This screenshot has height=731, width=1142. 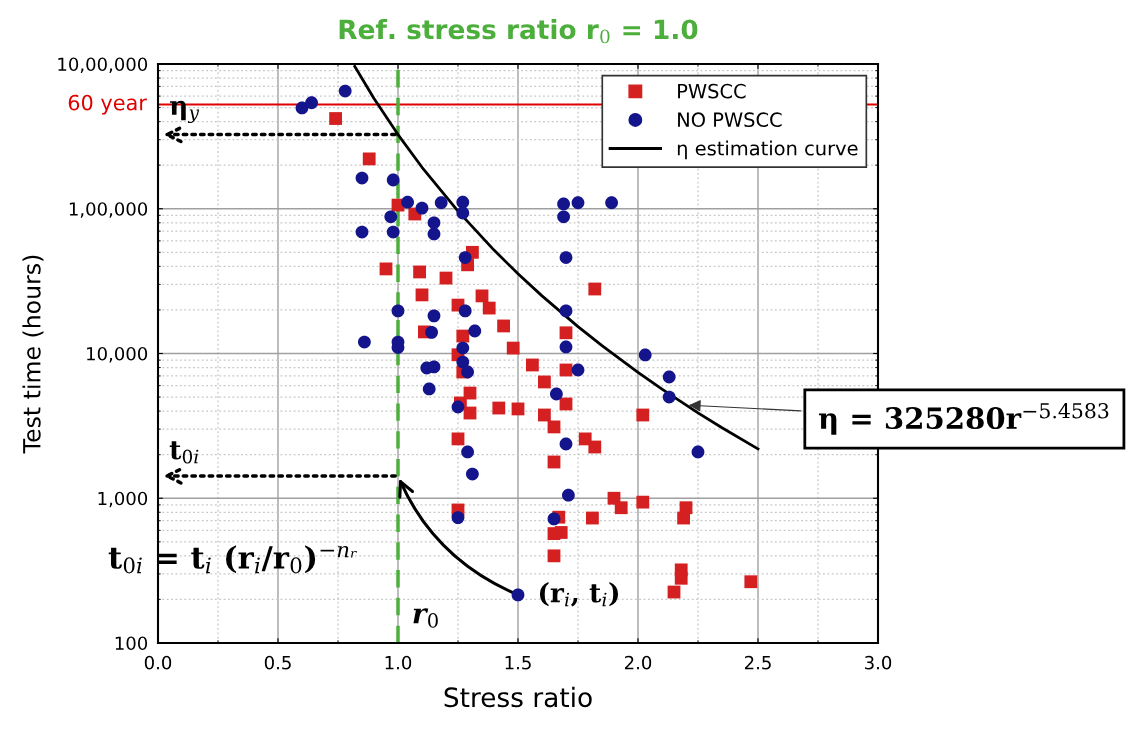 What do you see at coordinates (518, 31) in the screenshot?
I see `chart-title: Ref. stress ratio r$_{0}$ = 1.0` at bounding box center [518, 31].